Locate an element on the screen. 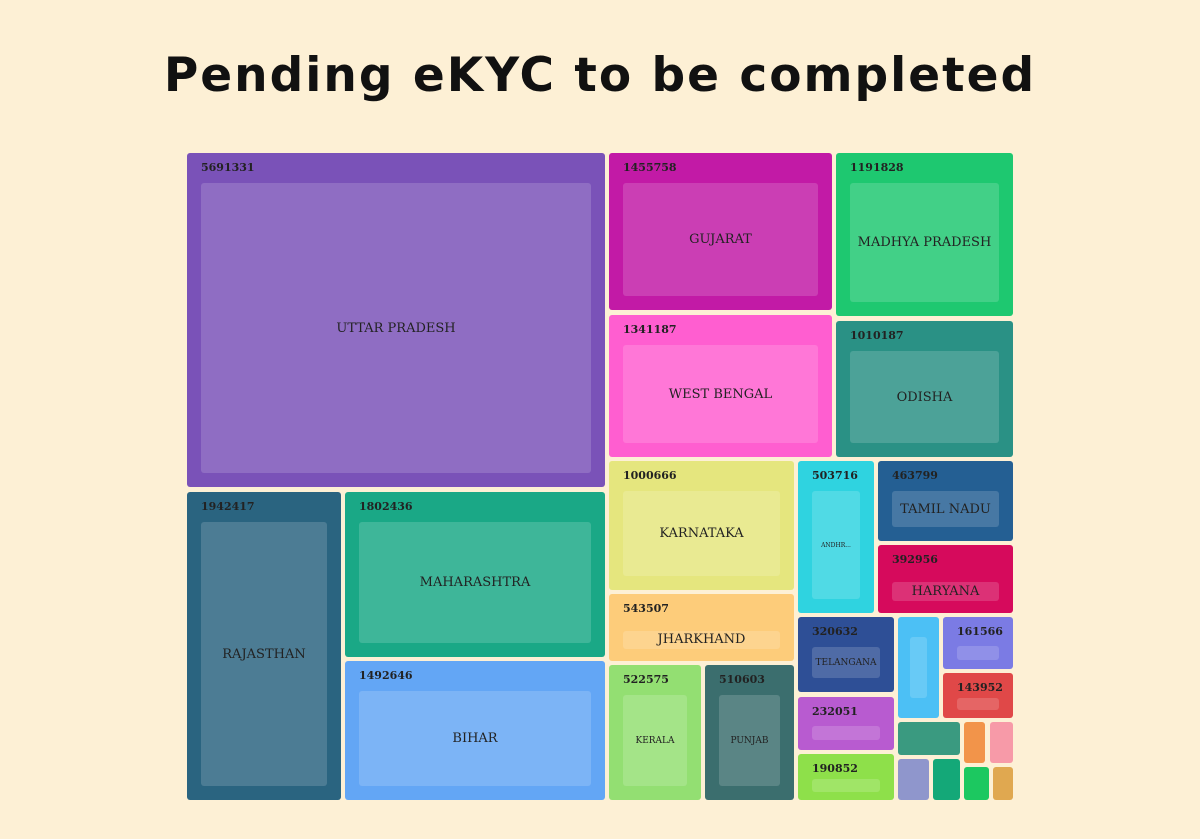  tile-inner: KERALA is located at coordinates (655, 740).